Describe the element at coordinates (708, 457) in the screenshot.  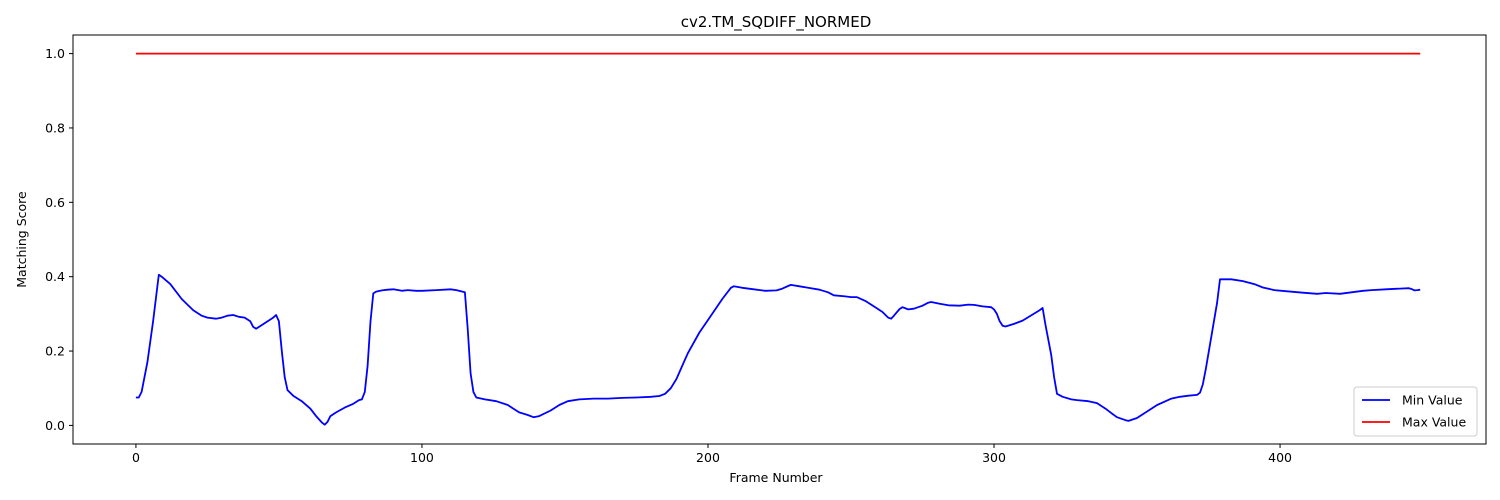
I see `x-tick-label: 200` at that location.